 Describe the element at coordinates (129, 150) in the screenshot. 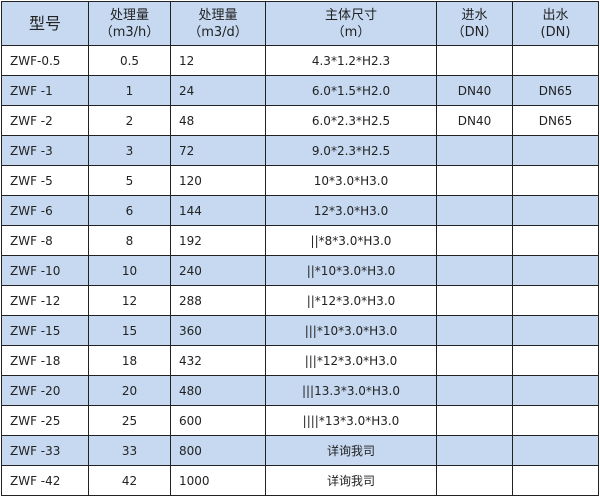

I see `cell-flow-hourly: 3` at that location.